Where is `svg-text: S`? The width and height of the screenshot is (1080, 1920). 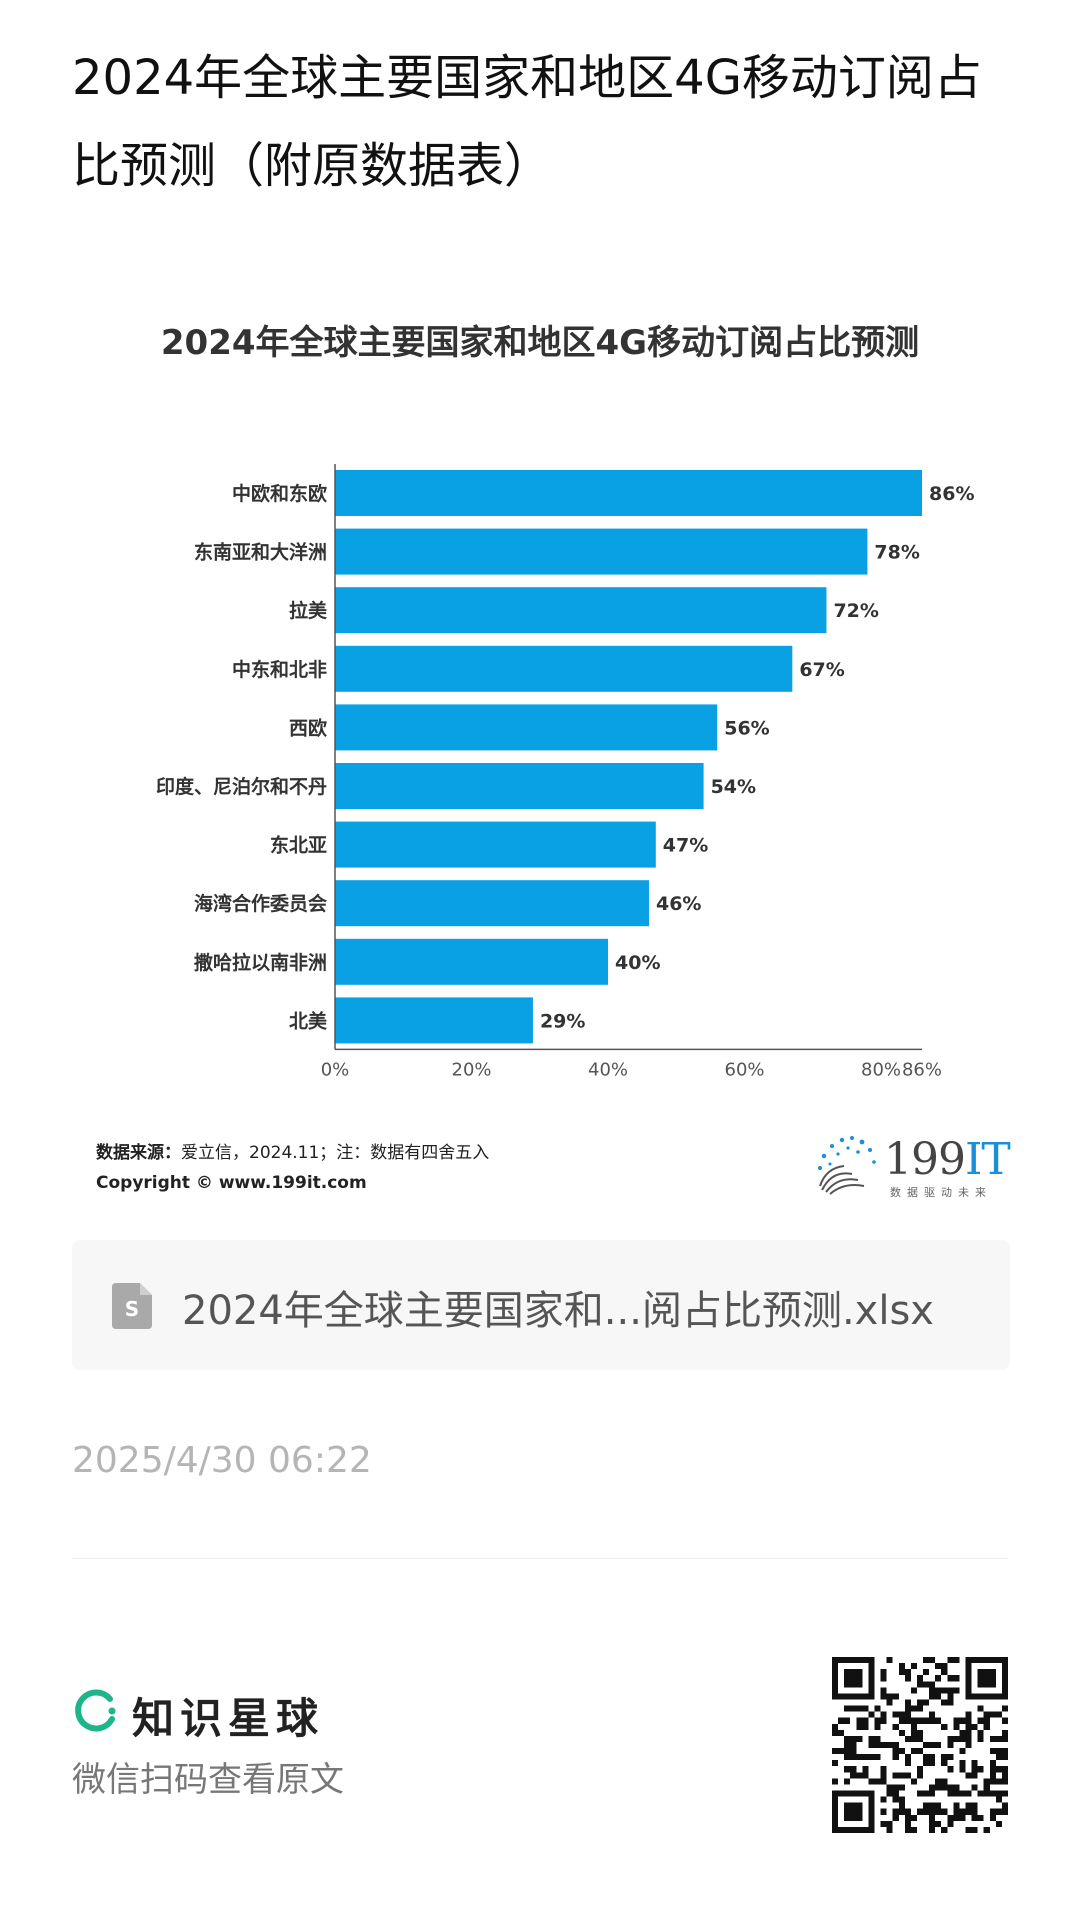 svg-text: S is located at coordinates (132, 1309).